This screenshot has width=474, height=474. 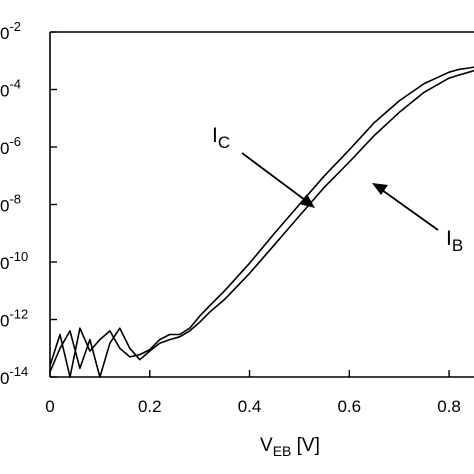 What do you see at coordinates (18, 256) in the screenshot?
I see `y-tick-label-exponent: -10` at bounding box center [18, 256].